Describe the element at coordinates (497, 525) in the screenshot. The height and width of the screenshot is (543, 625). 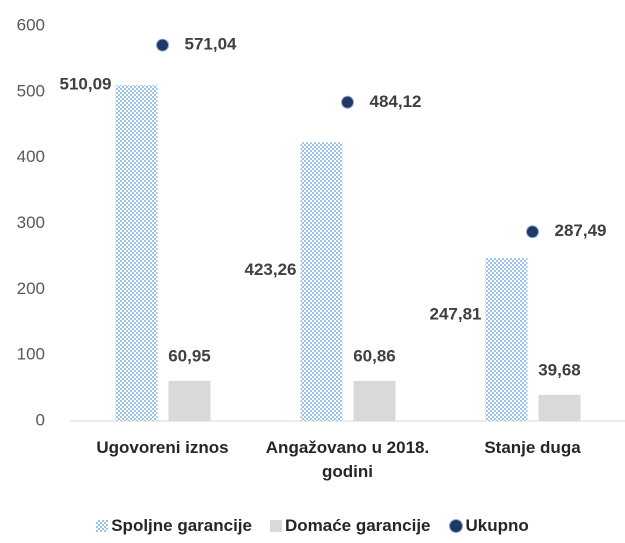
I see `legend-label: Ukupno` at that location.